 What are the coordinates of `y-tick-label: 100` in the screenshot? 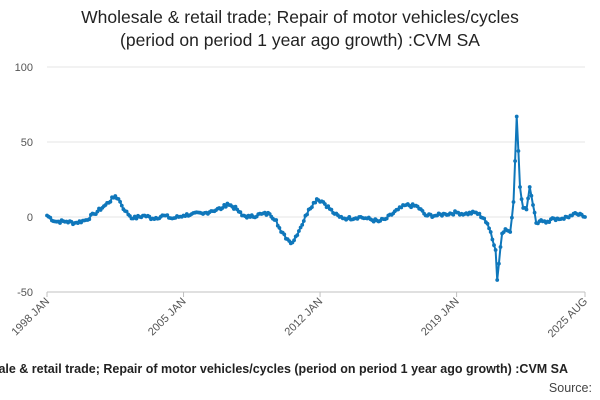 It's located at (24, 68).